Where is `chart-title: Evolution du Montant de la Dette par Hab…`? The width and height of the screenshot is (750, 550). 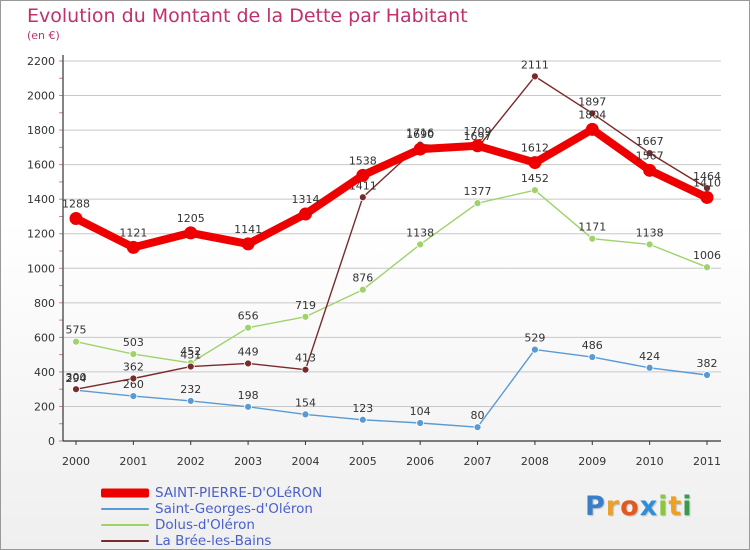
chart-title: Evolution du Montant de la Dette par Hab… is located at coordinates (247, 16).